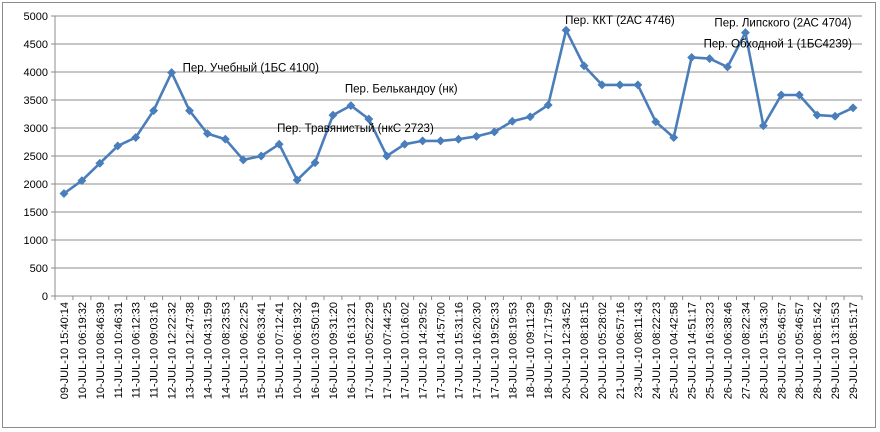 This screenshot has width=880, height=432. Describe the element at coordinates (549, 350) in the screenshot. I see `x-tick-label: 18-JUL-10 17:17:59` at that location.